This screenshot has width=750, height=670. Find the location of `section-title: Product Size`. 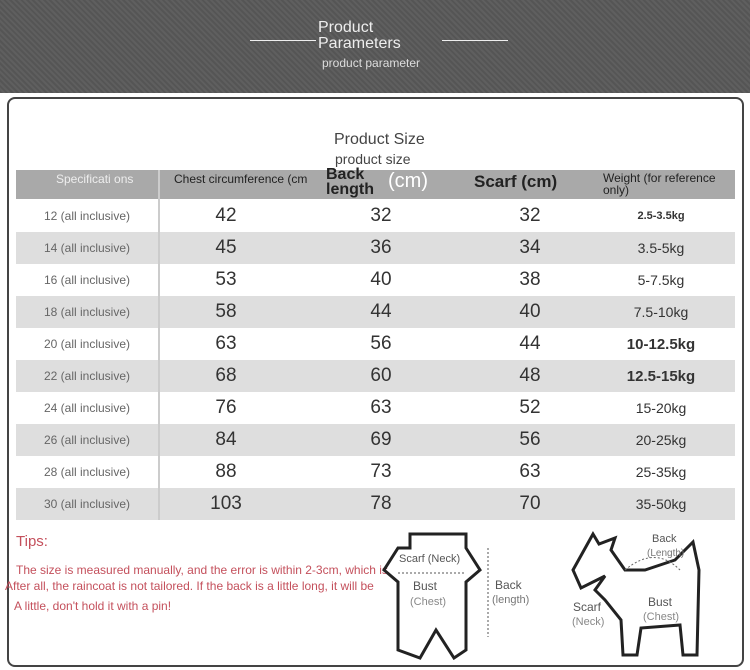

section-title: Product Size is located at coordinates (379, 139).